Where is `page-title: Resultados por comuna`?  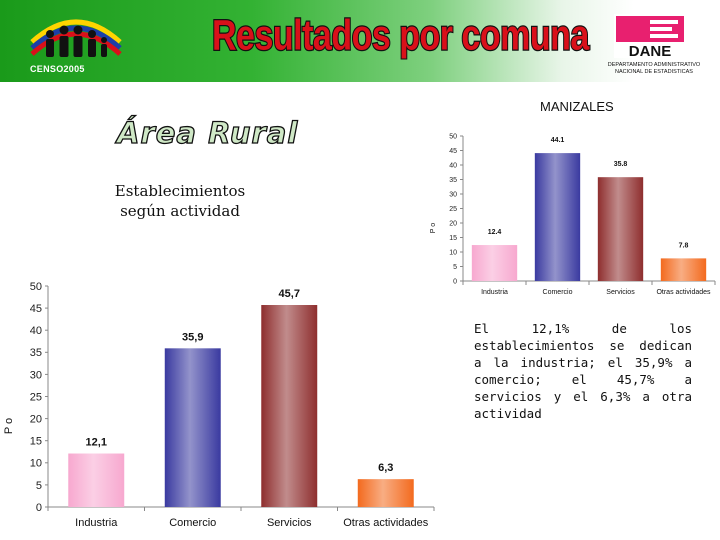 page-title: Resultados por comuna is located at coordinates (400, 36).